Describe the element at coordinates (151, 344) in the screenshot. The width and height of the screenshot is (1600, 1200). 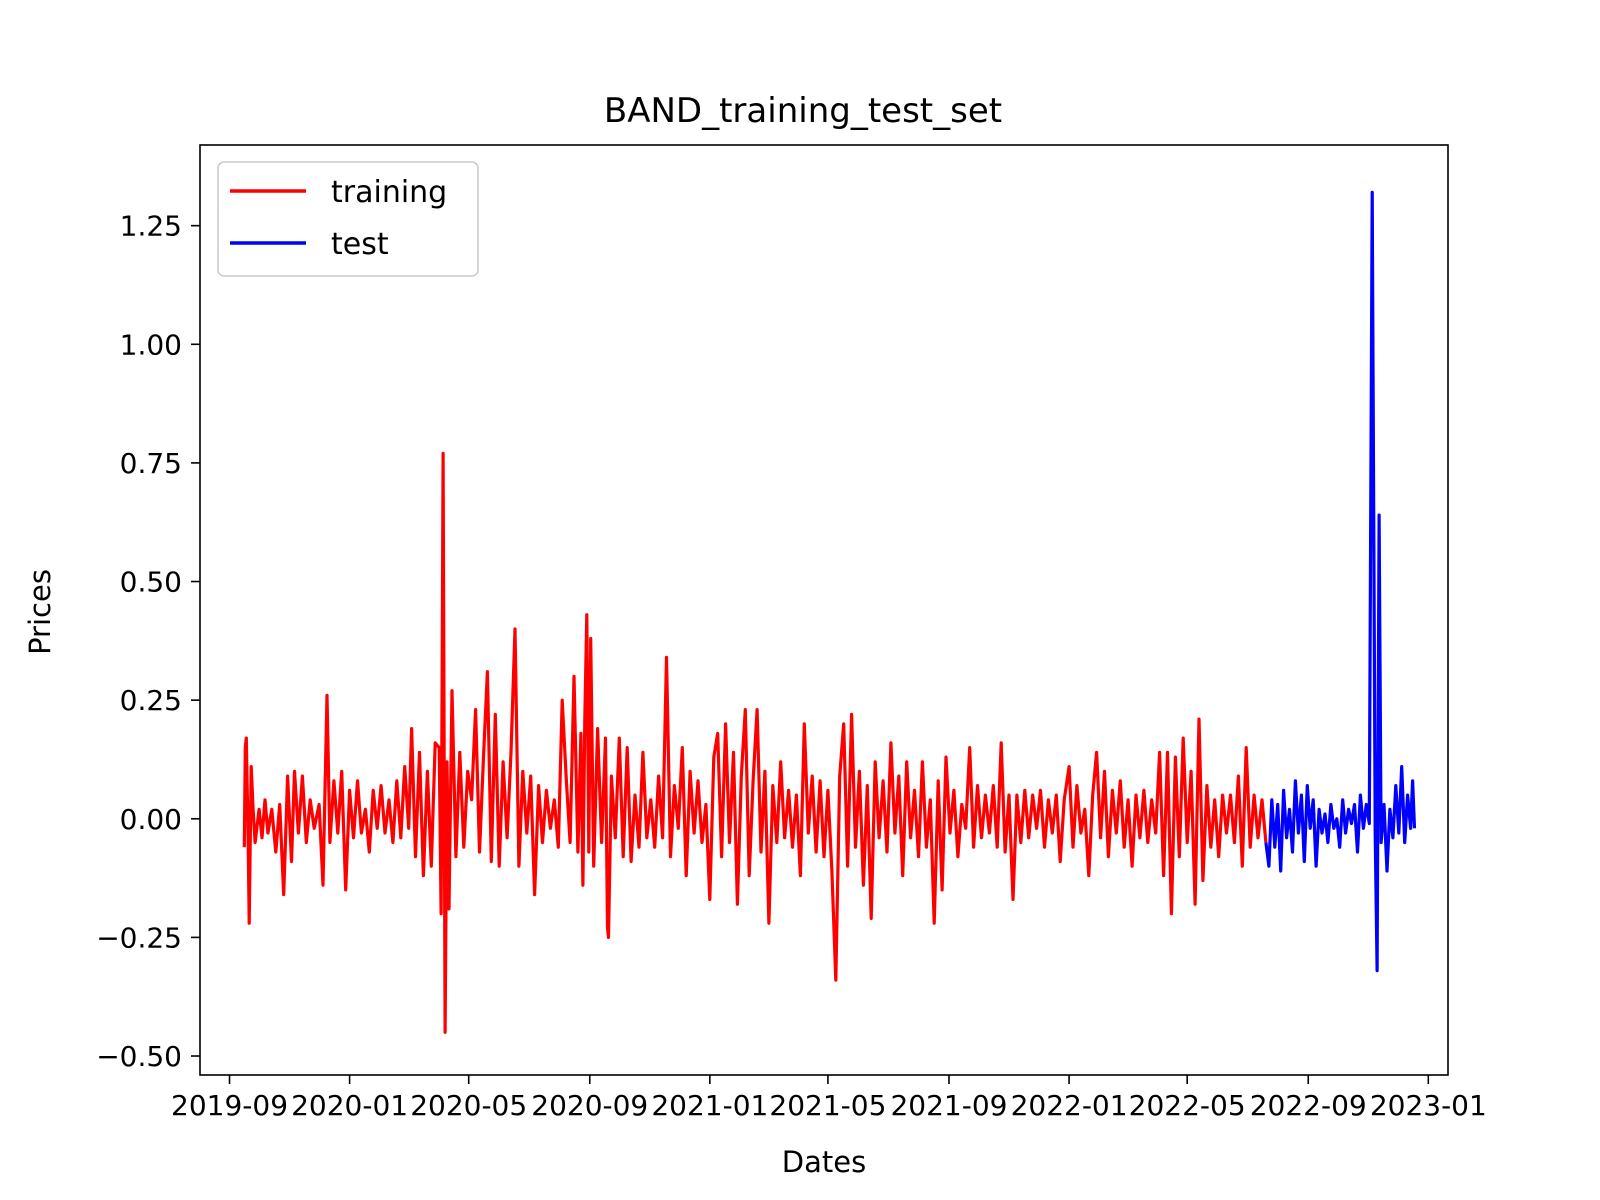
I see `y-tick-label: 1.00` at that location.